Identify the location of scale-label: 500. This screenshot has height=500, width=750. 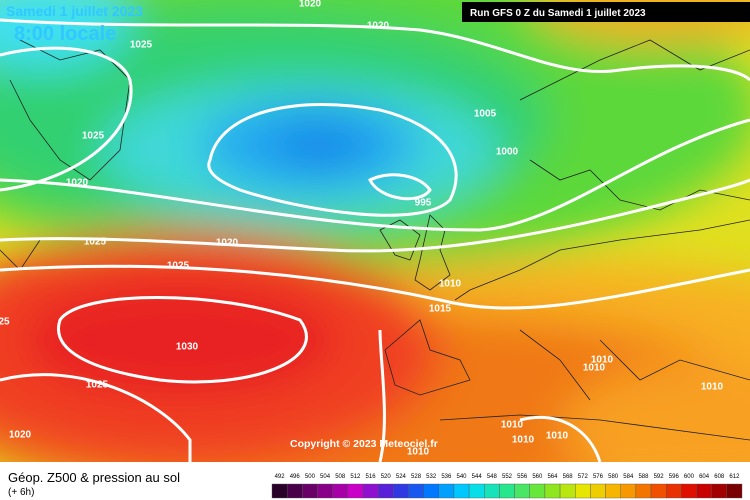
(310, 477).